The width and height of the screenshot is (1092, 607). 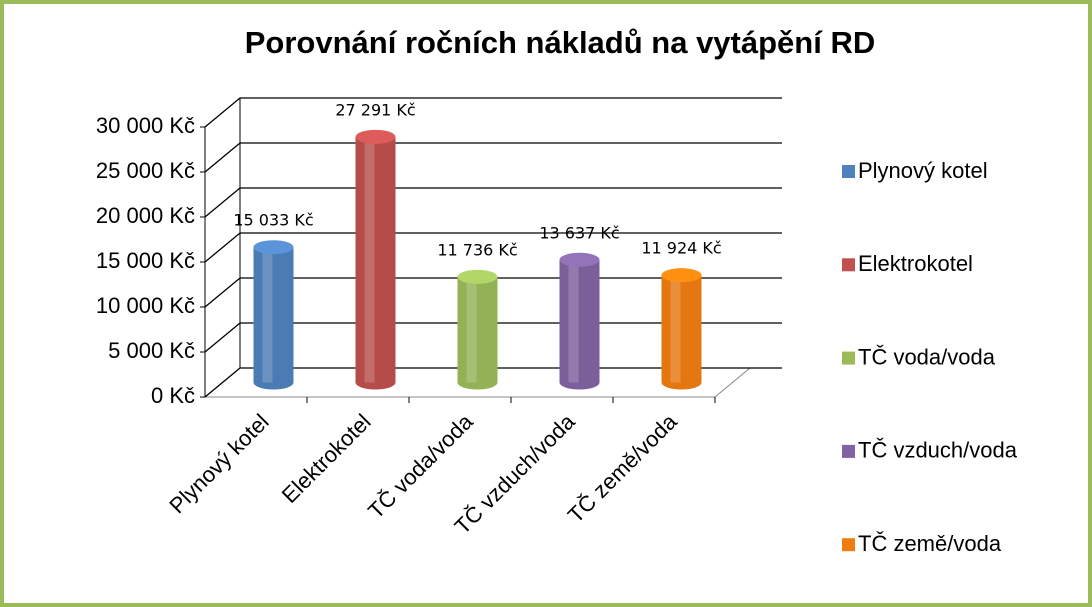 I want to click on y-tick-label: 20 000 Kč, so click(x=145, y=215).